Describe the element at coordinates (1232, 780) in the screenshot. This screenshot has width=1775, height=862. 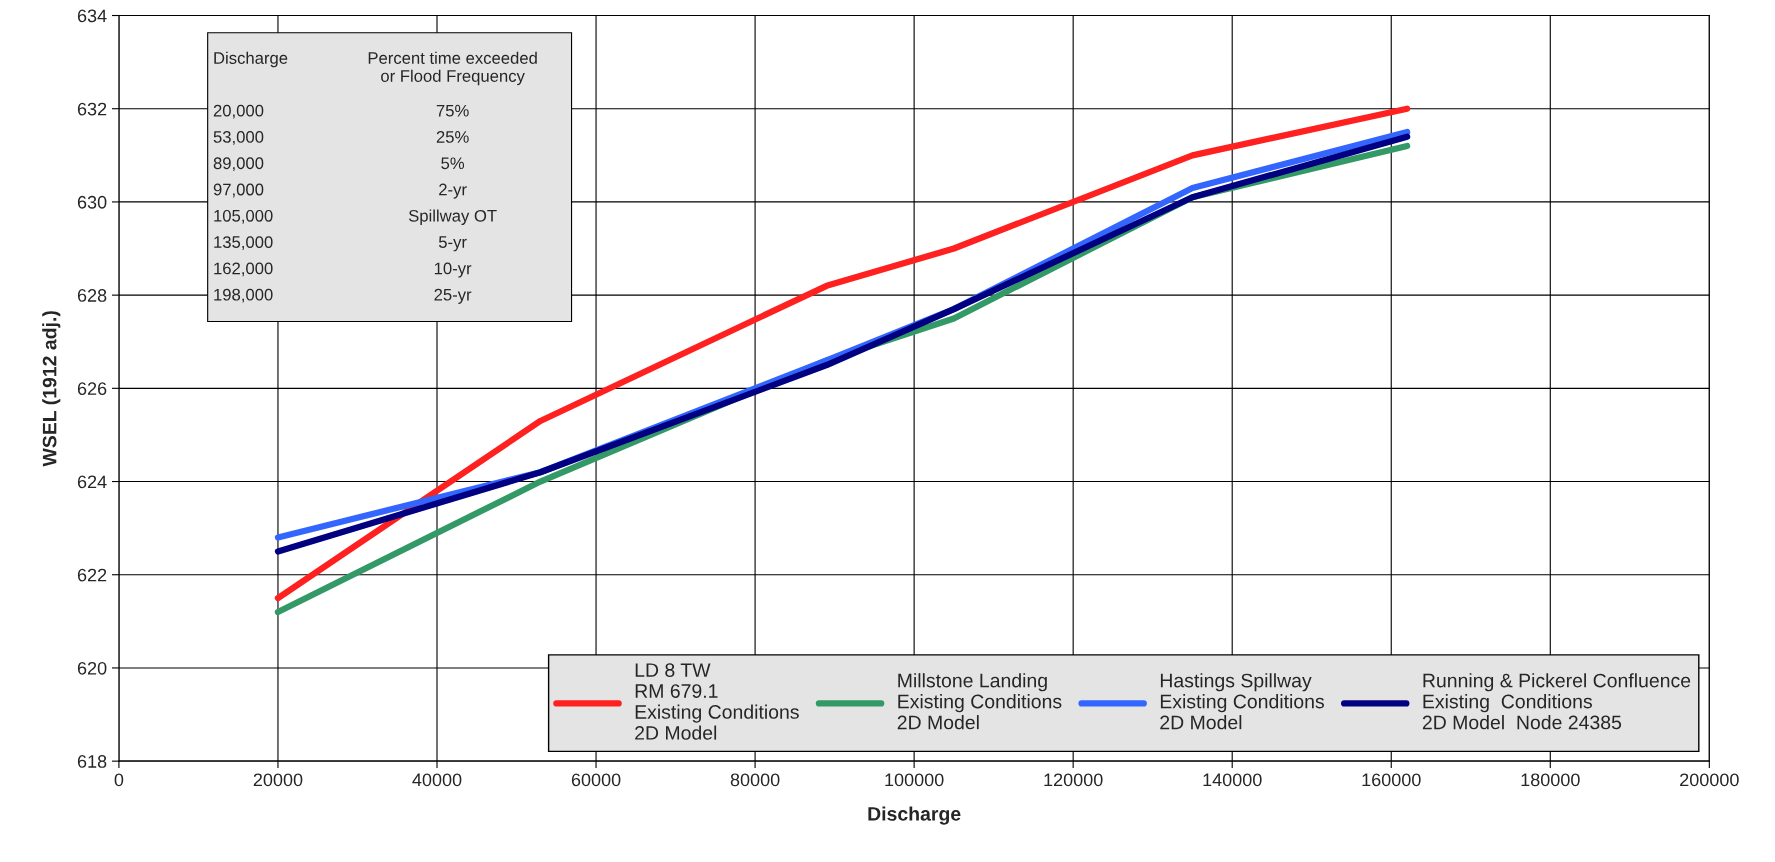
I see `x-tick-label: 140000` at that location.